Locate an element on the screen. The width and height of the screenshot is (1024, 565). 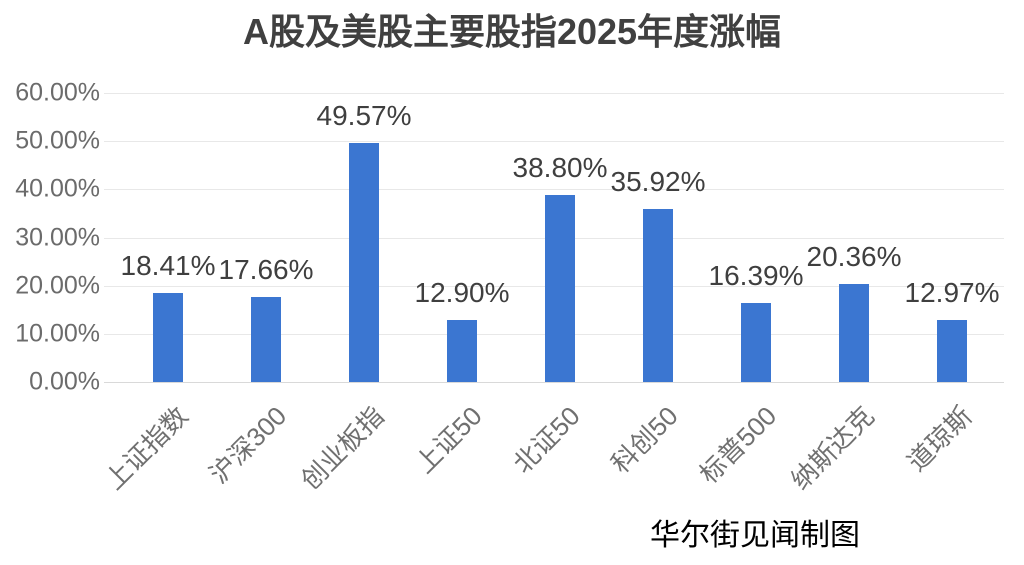
bar-value-label: 35.92% is located at coordinates (658, 181).